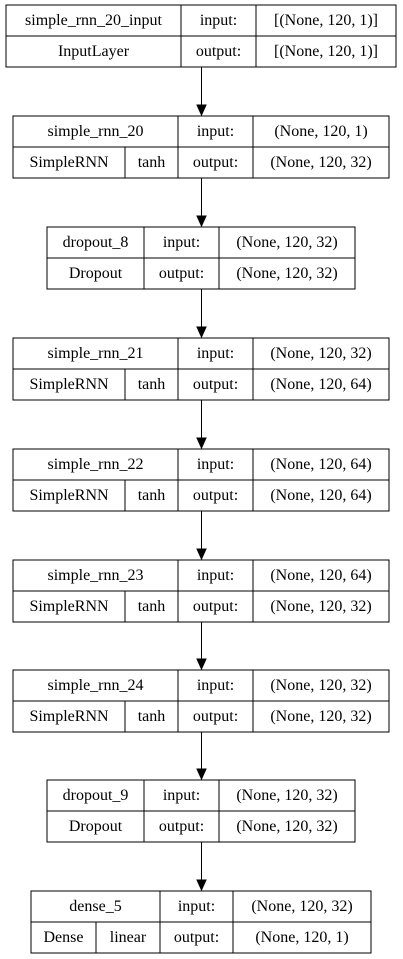 The height and width of the screenshot is (959, 403). Describe the element at coordinates (64, 937) in the screenshot. I see `layer-type: Dense` at that location.